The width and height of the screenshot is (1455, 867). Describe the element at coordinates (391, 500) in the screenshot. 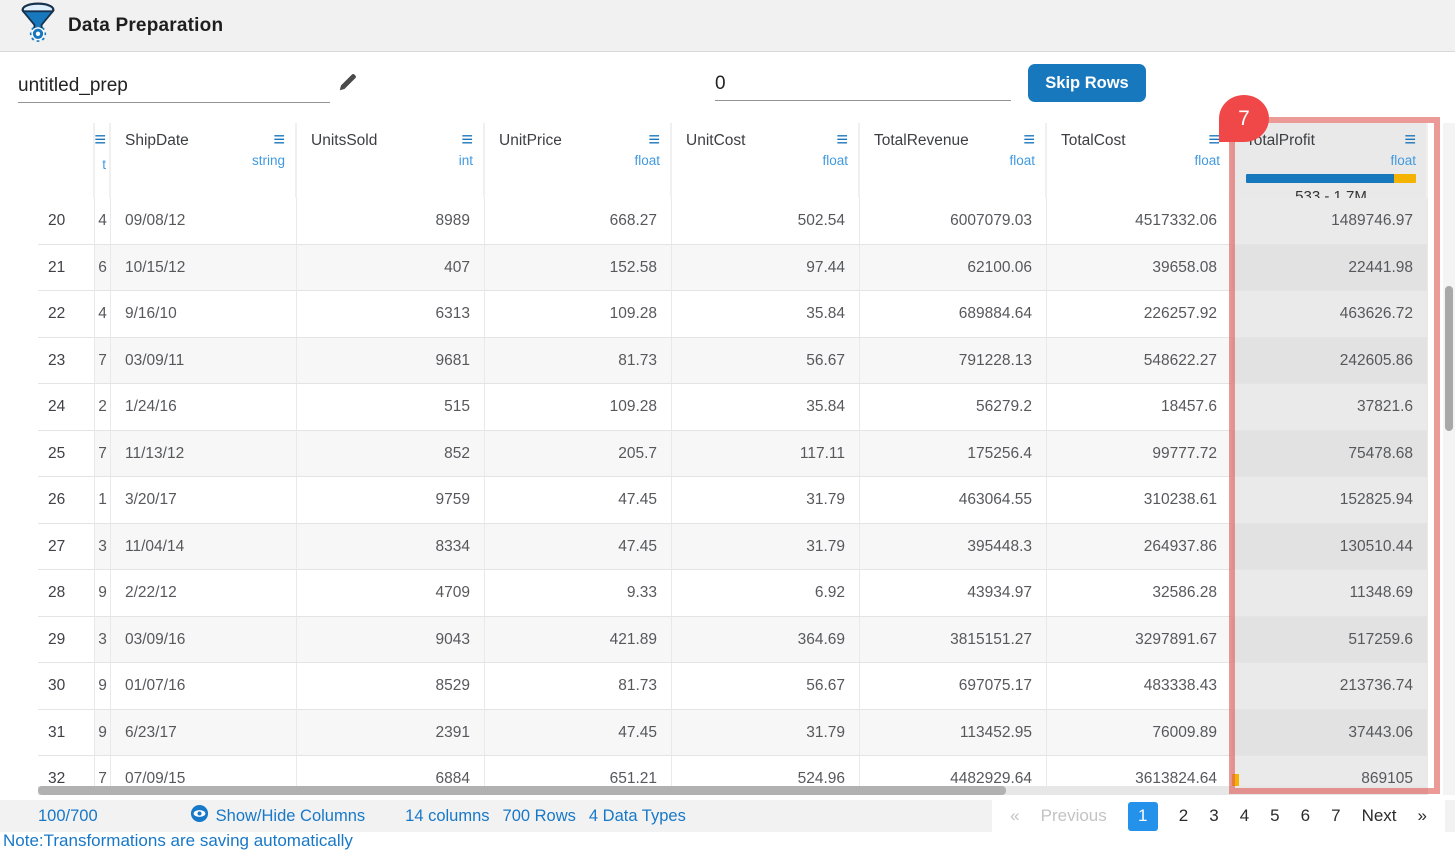

I see `table-cell: 9759` at that location.